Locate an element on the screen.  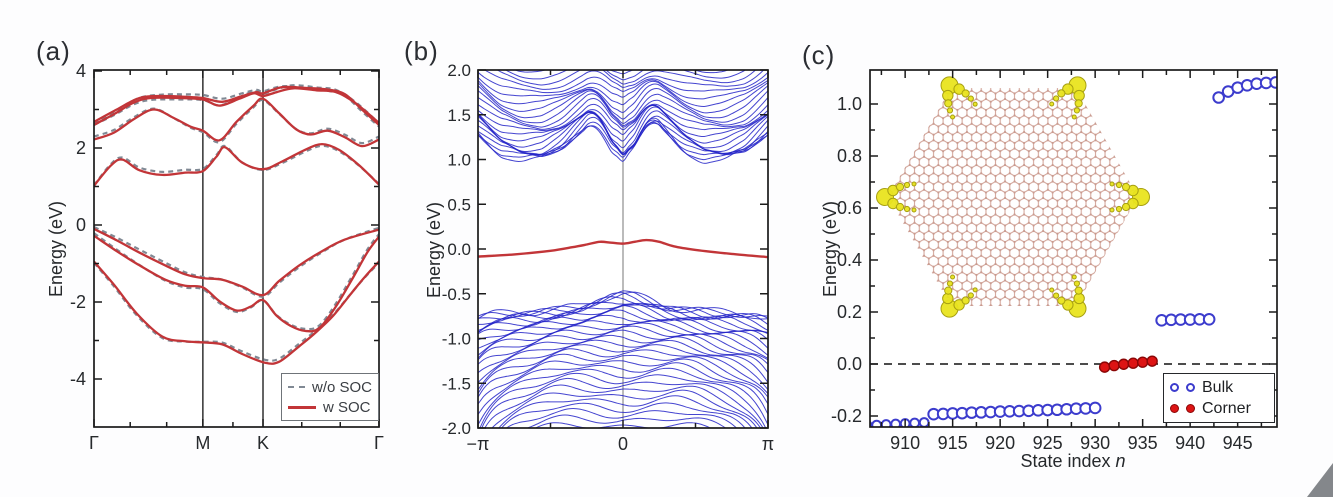
tick-label: -2.0 is located at coordinates (456, 428).